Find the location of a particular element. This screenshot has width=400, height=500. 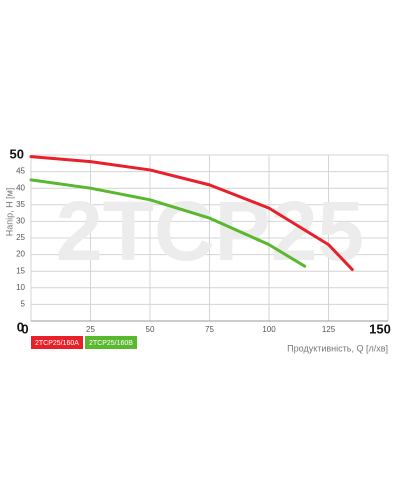

legend-label: 2TCP25/160A is located at coordinates (57, 343).